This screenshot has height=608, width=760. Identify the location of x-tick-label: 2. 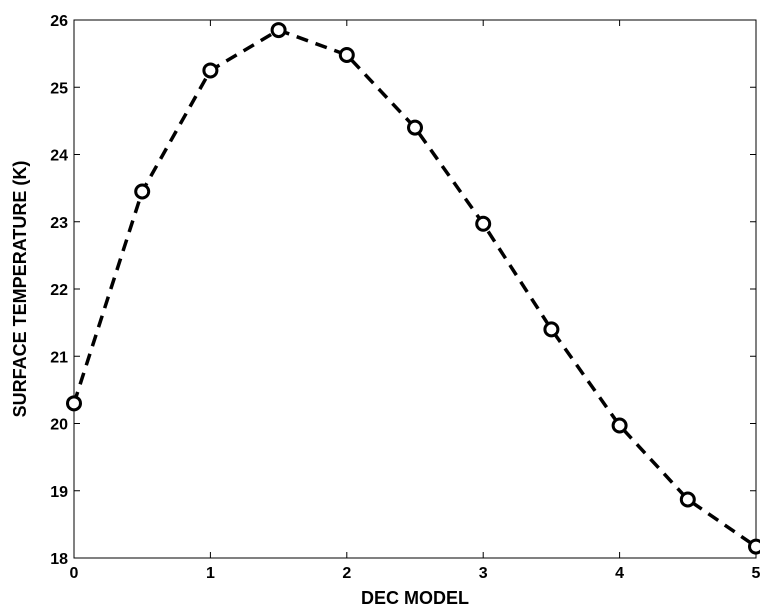
(346, 573).